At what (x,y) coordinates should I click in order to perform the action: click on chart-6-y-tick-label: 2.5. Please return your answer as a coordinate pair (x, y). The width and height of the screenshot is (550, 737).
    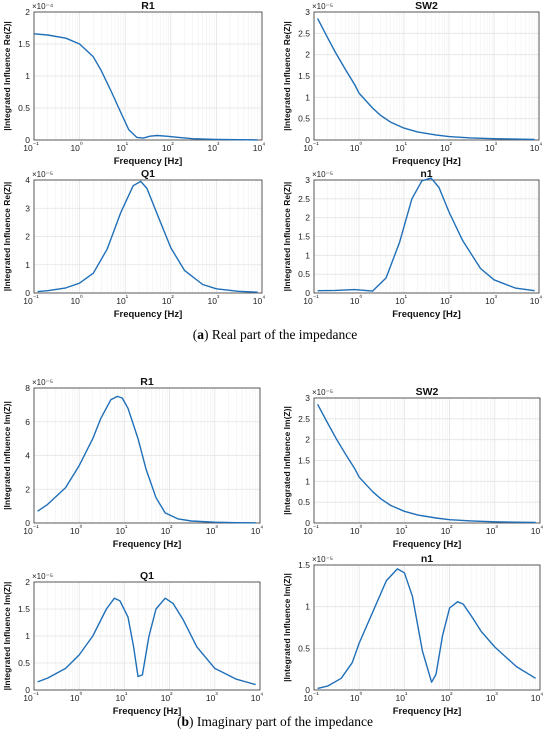
    Looking at the image, I should click on (304, 419).